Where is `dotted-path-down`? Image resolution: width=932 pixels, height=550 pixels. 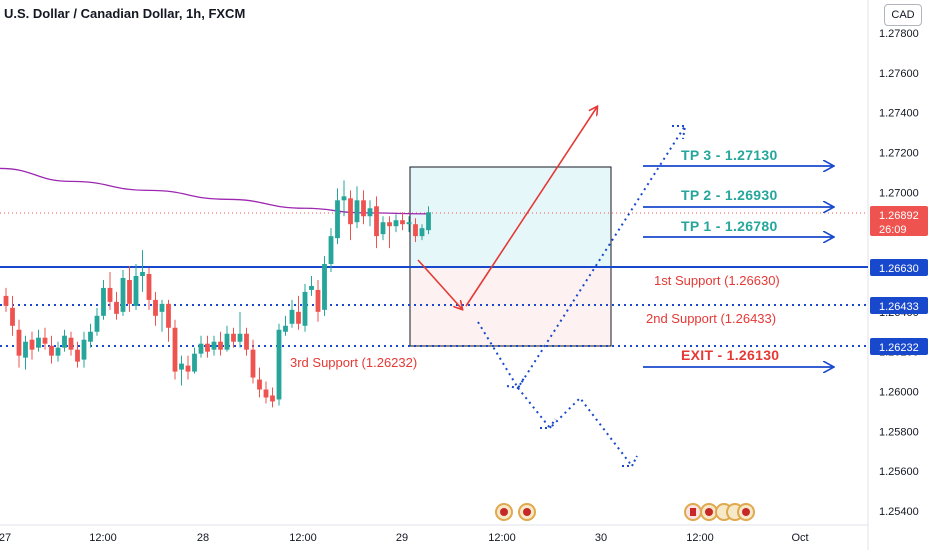
dotted-path-down is located at coordinates (575, 427).